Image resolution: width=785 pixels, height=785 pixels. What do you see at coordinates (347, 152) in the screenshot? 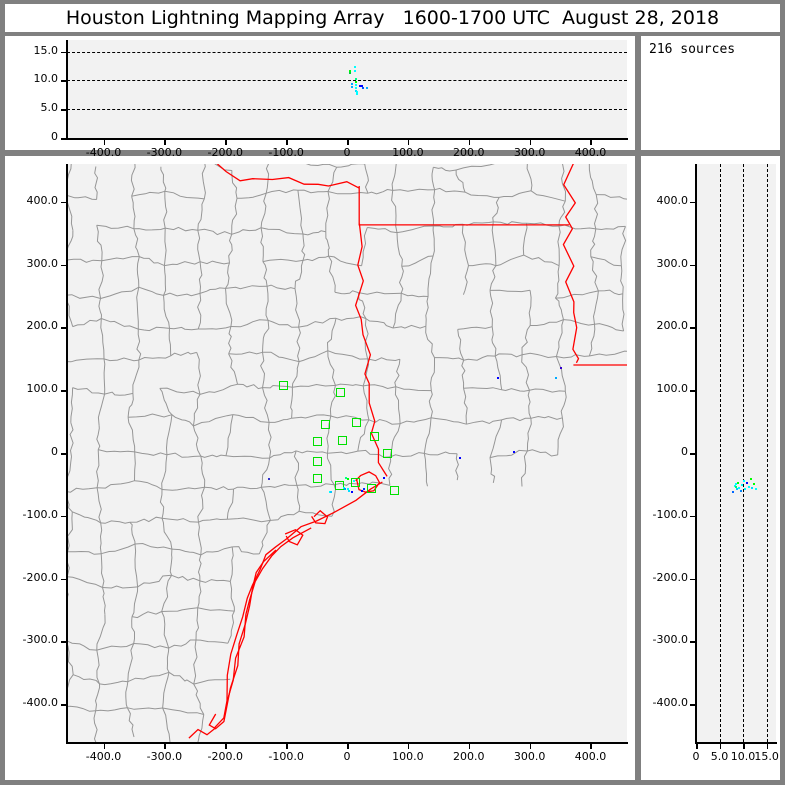
I see `x-tick-label: 0` at bounding box center [347, 152].